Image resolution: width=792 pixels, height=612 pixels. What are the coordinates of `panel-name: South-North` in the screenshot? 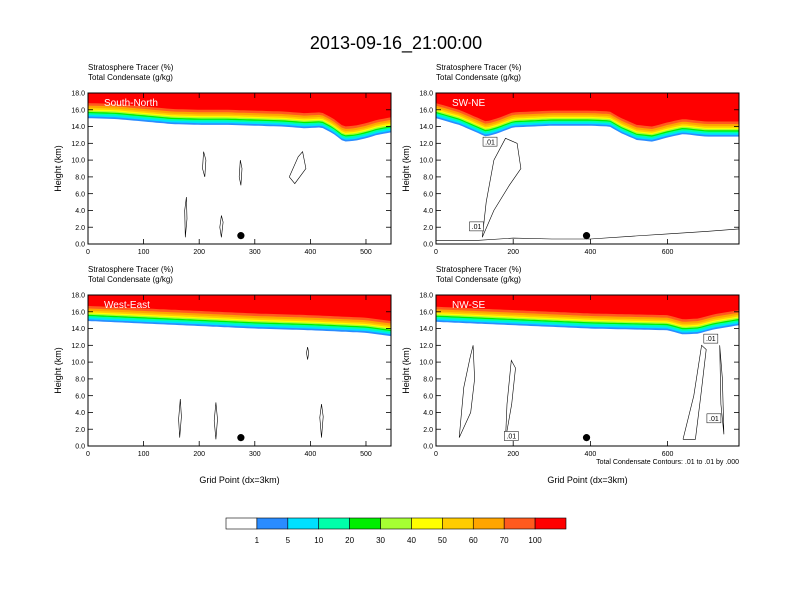 It's located at (131, 103).